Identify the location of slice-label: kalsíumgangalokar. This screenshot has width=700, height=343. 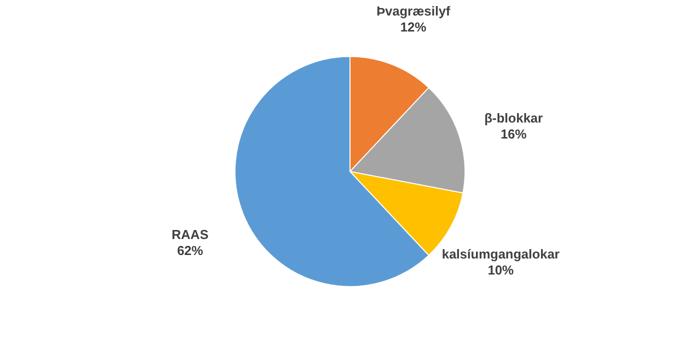
(501, 254).